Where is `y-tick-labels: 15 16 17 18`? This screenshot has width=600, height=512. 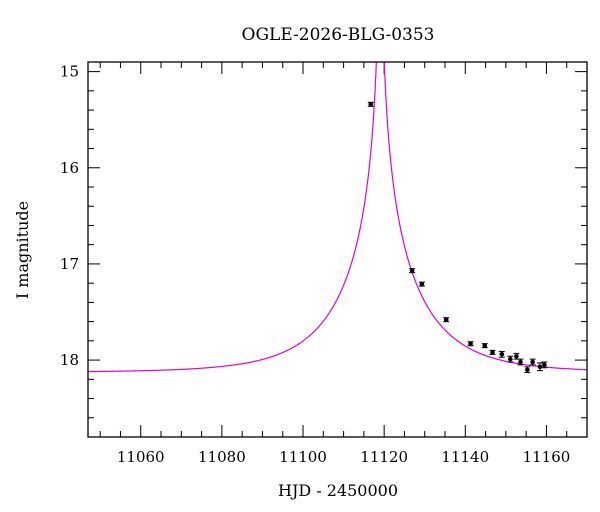
y-tick-labels: 15 16 17 18 is located at coordinates (69, 216).